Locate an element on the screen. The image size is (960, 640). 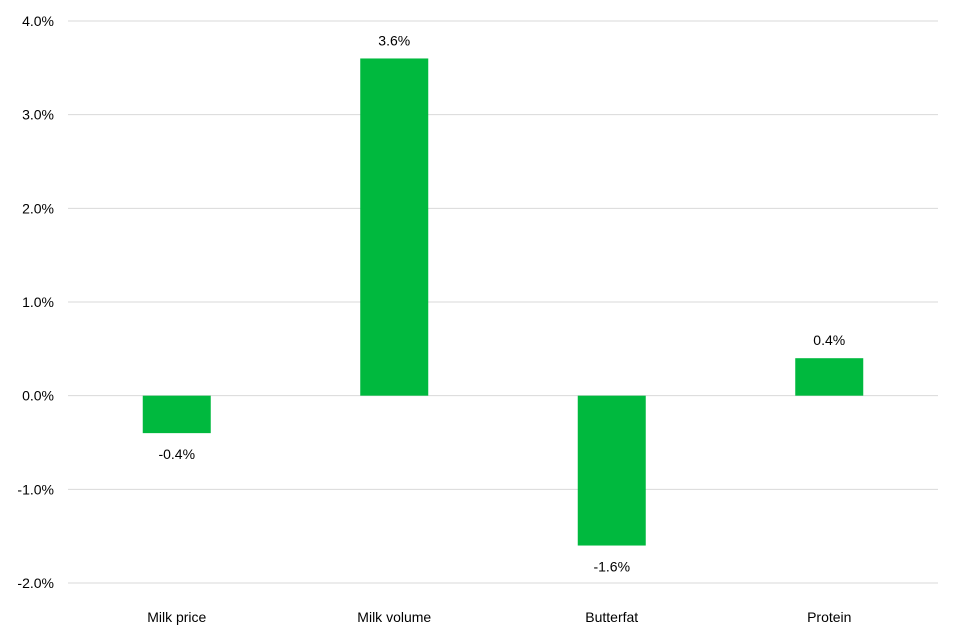
bar-milk-volume is located at coordinates (394, 227).